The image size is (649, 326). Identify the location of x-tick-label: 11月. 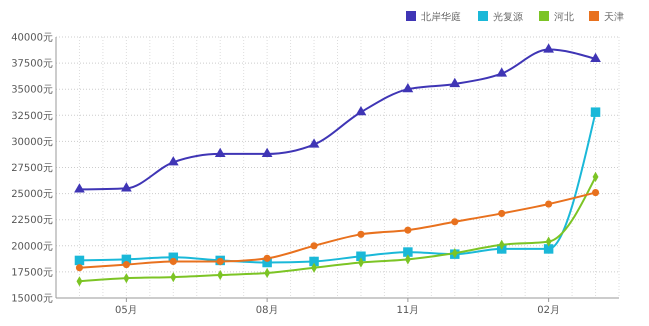
(408, 310).